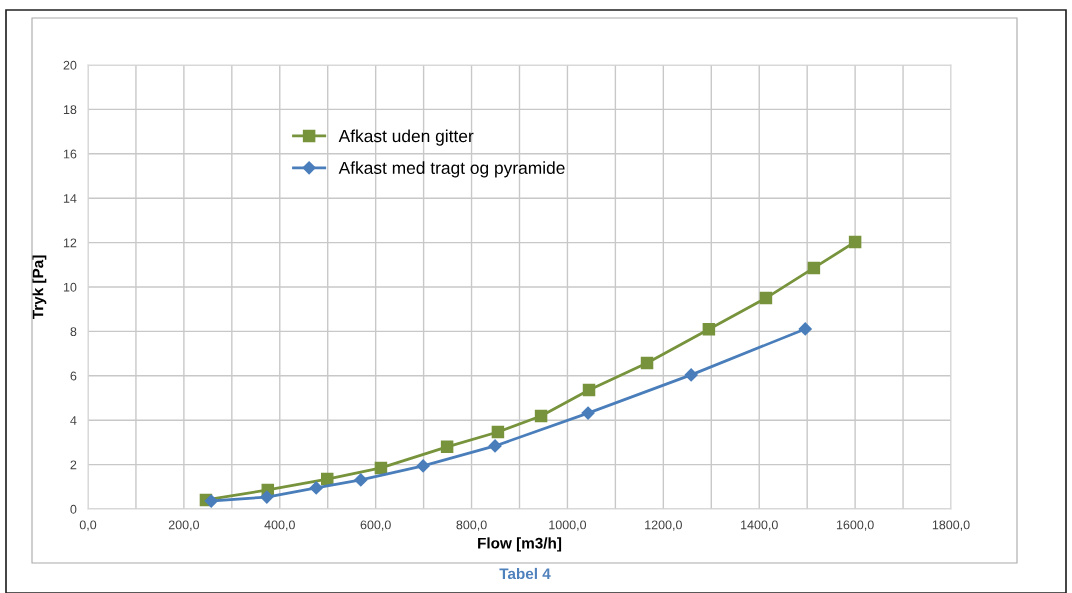  I want to click on x-tick-label: 0,0, so click(88, 525).